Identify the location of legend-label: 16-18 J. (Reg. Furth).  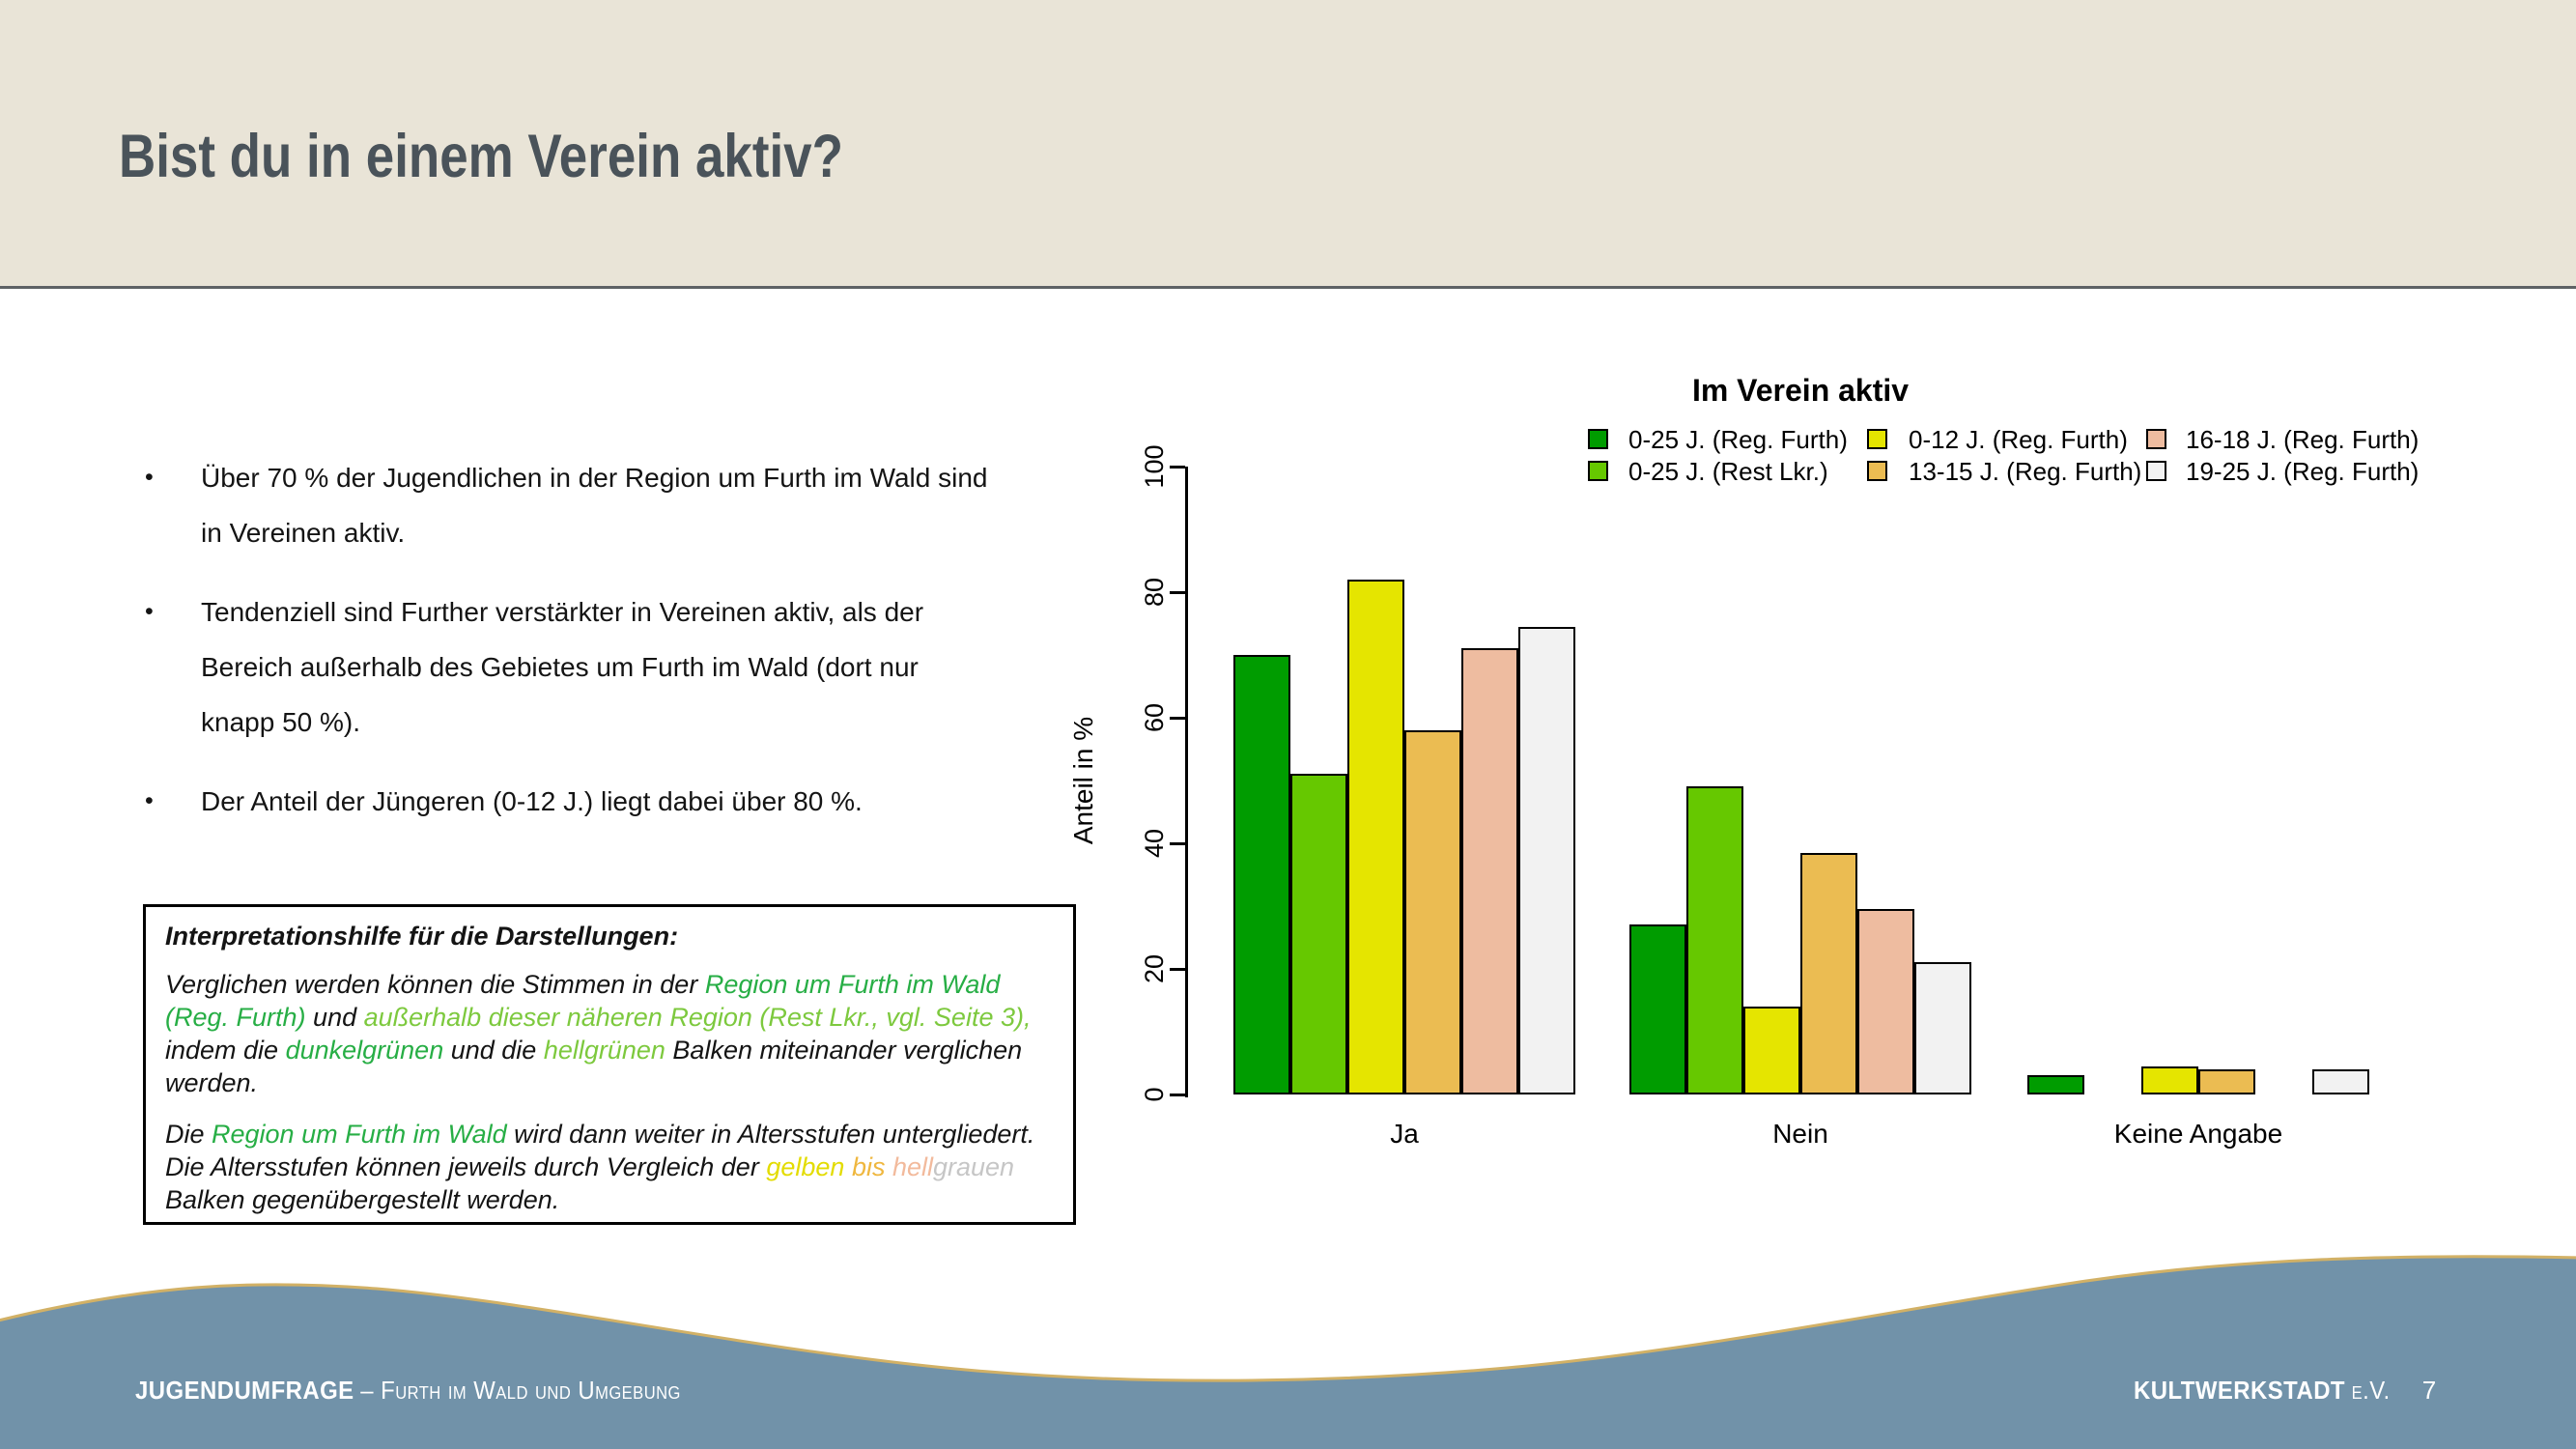
(2303, 439).